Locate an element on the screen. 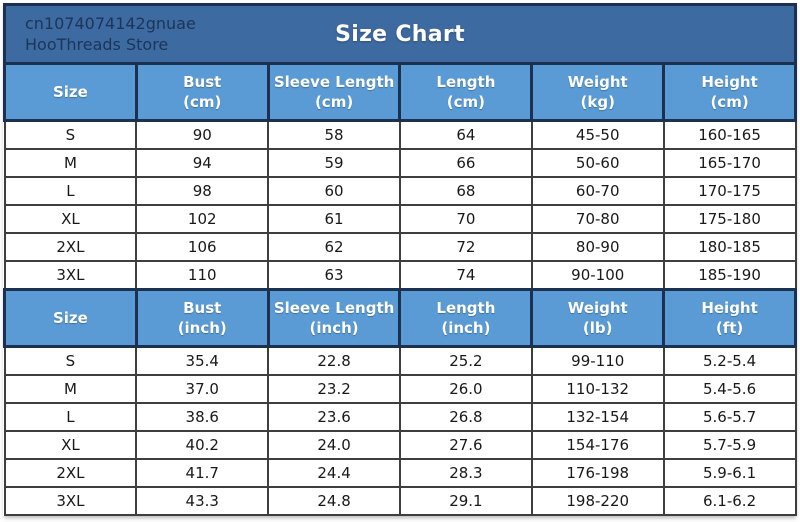 Image resolution: width=800 pixels, height=522 pixels. value-cell: 40.2 is located at coordinates (202, 445).